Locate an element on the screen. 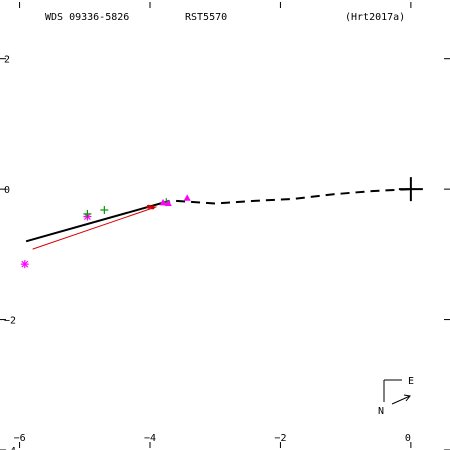 This screenshot has height=450, width=450. markers-group is located at coordinates (105, 231).